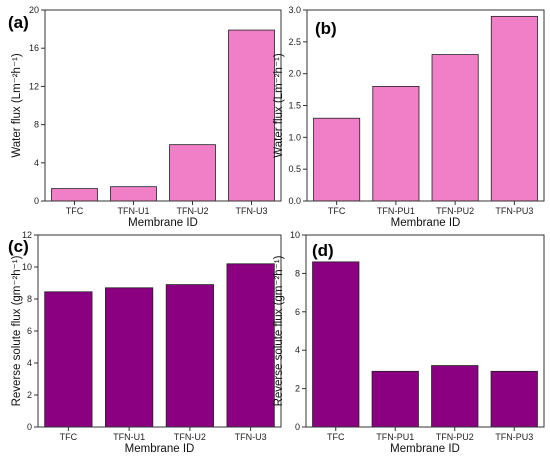  What do you see at coordinates (18, 22) in the screenshot?
I see `panel-label: (a)` at bounding box center [18, 22].